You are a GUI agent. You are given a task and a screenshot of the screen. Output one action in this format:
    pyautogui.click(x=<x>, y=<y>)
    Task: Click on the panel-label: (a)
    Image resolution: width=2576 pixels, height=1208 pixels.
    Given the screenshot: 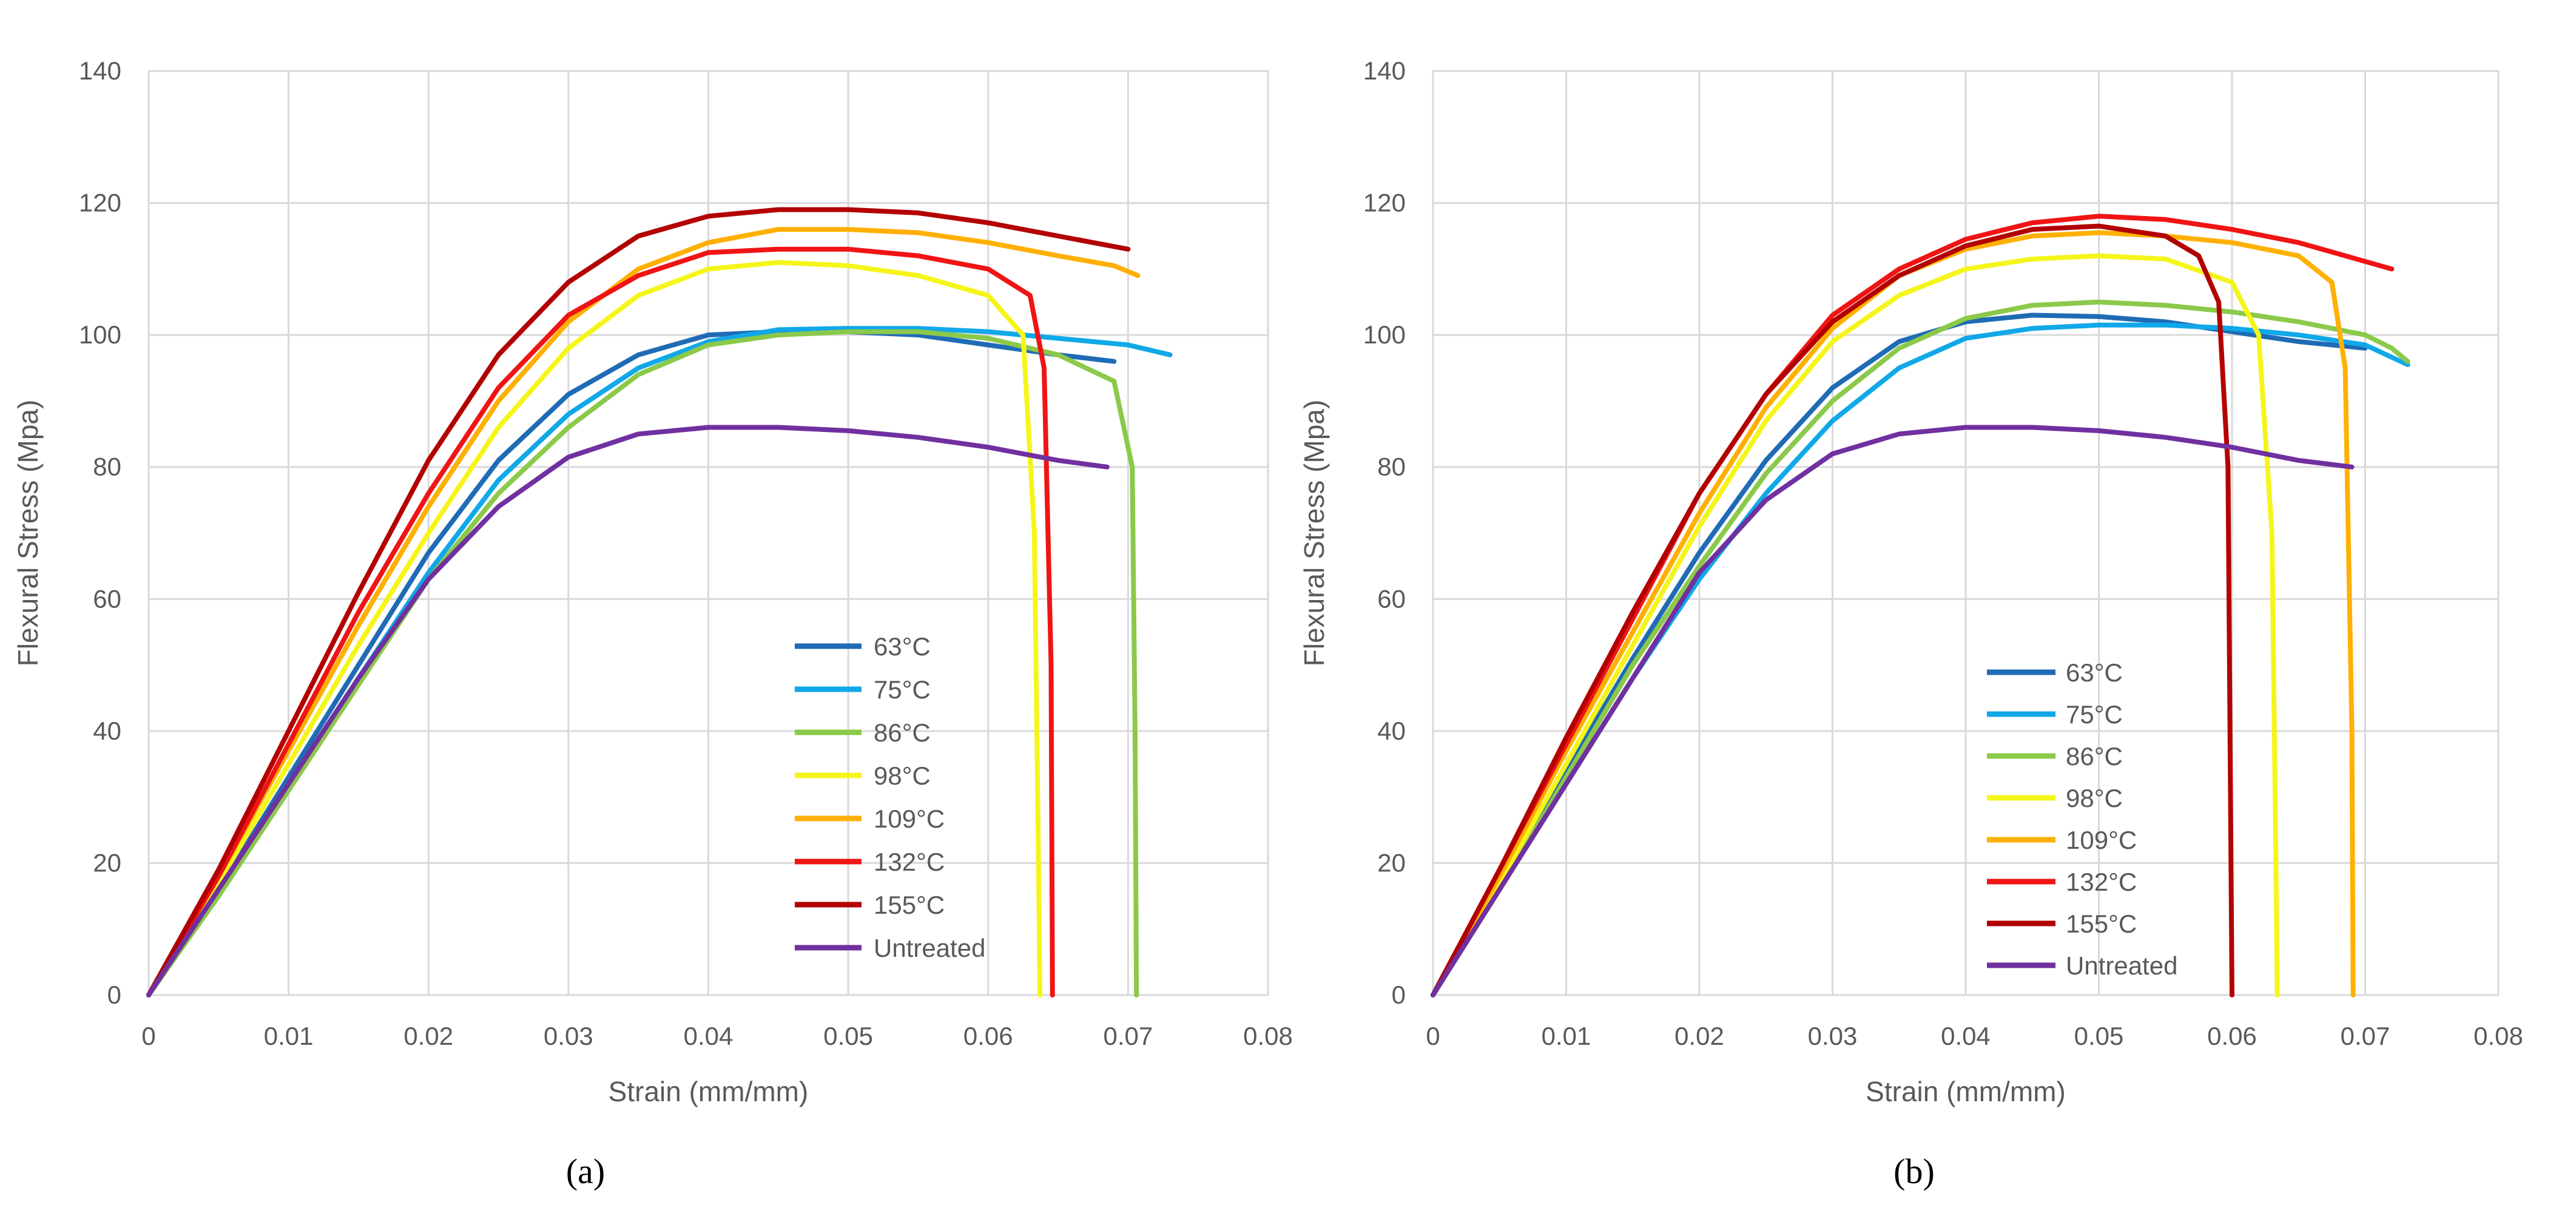 What is the action you would take?
    pyautogui.click(x=585, y=1172)
    